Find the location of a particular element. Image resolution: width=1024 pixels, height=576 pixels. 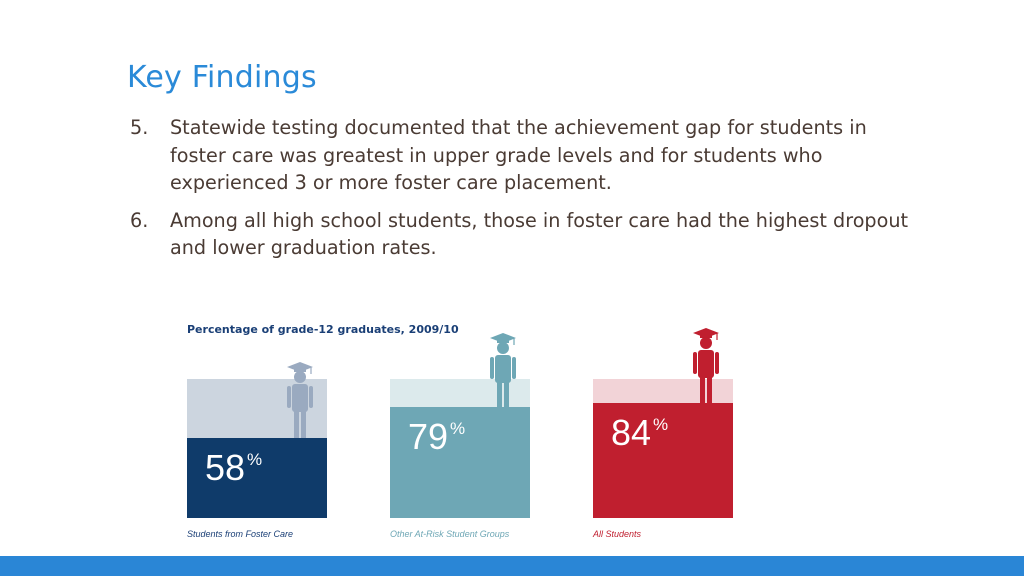

bar-value-label: 58% is located at coordinates (233, 468).